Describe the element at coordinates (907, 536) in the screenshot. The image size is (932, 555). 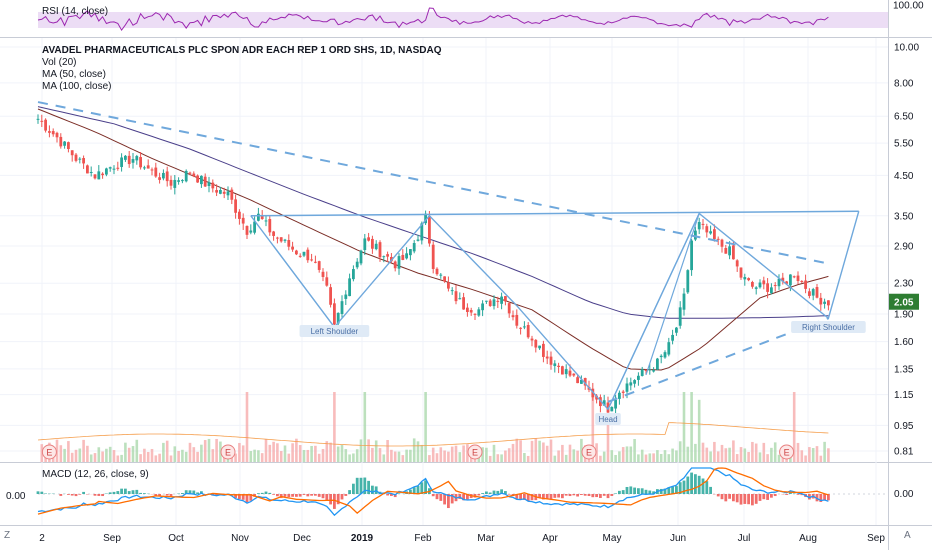
I see `corner-right-label: A` at that location.